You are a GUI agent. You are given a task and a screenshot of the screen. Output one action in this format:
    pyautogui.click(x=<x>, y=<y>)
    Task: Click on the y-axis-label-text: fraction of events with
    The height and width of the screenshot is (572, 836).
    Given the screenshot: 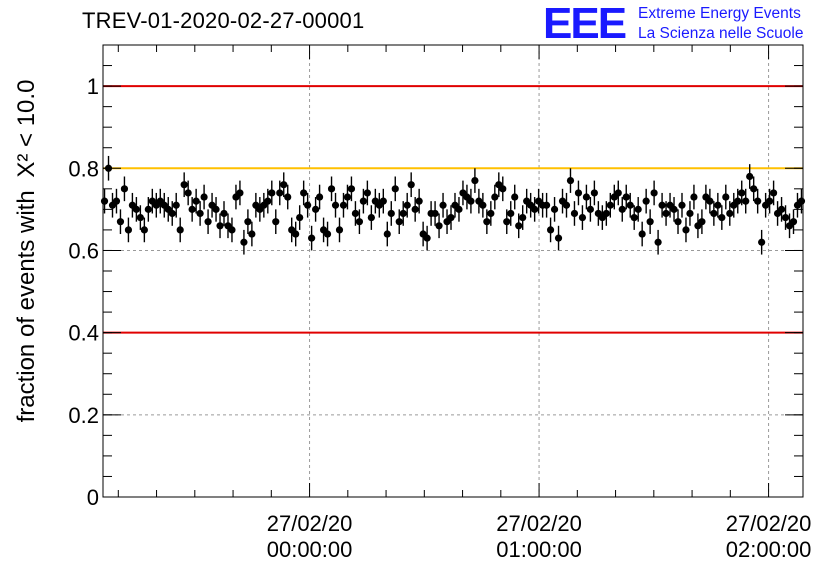 What is the action you would take?
    pyautogui.click(x=26, y=306)
    